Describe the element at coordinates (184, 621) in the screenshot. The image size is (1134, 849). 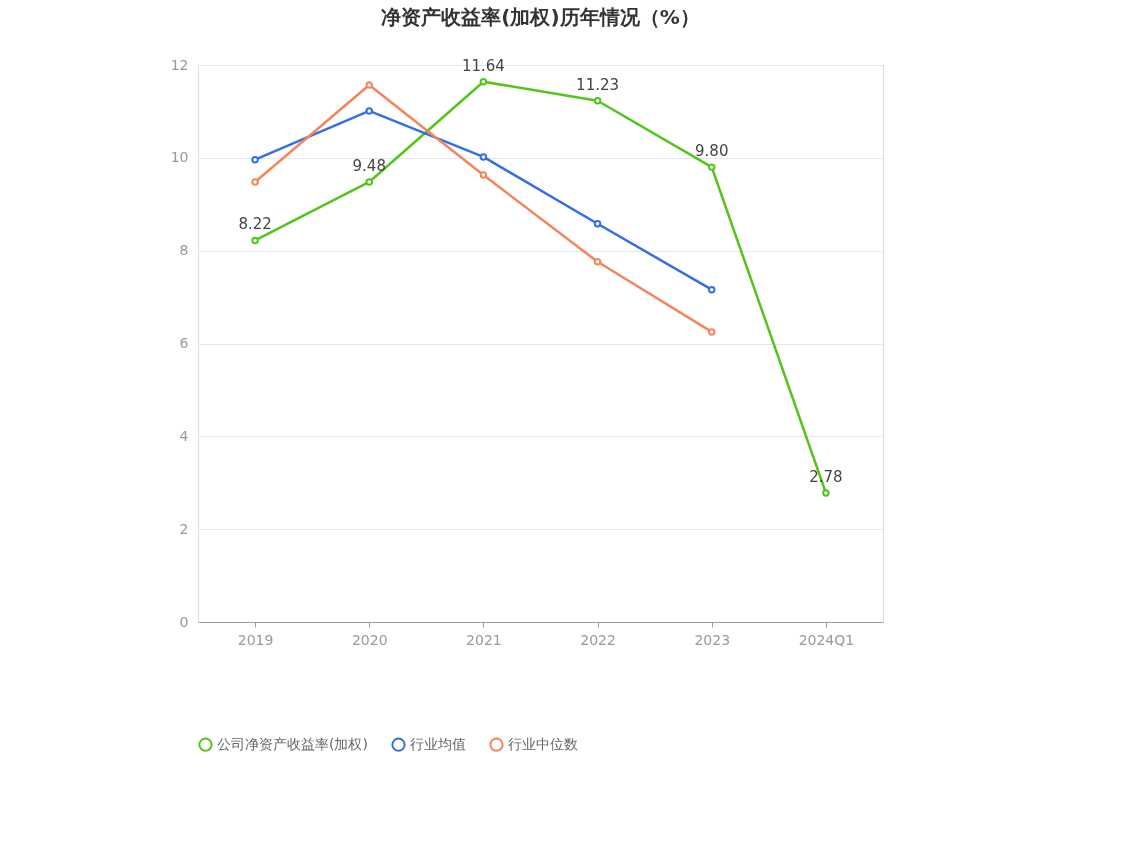
I see `y-tick-label: 0` at that location.